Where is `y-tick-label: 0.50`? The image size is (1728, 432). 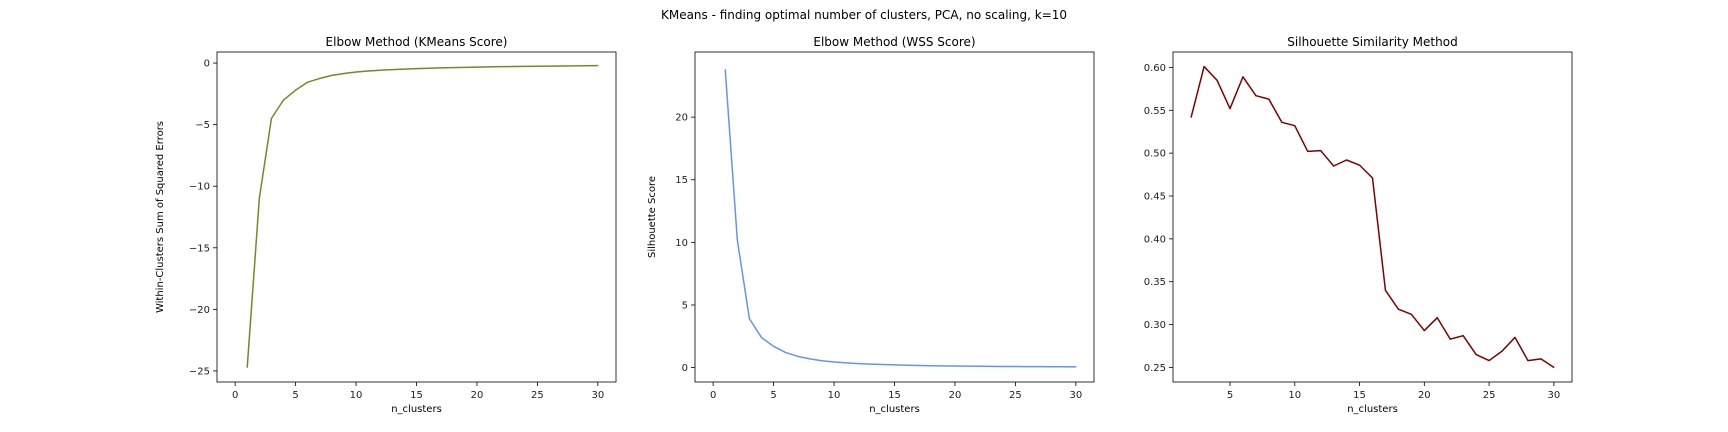 y-tick-label: 0.50 is located at coordinates (1155, 154).